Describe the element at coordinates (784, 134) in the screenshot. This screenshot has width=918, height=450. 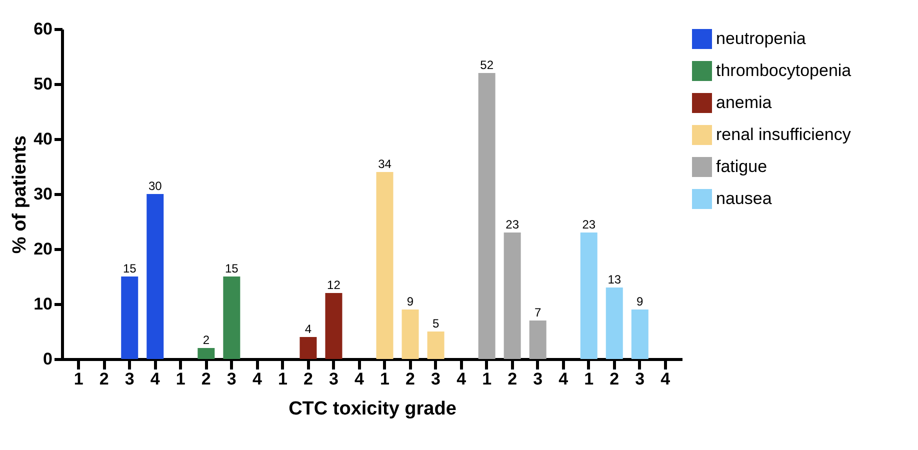
I see `legend-label: renal insufficiency` at that location.